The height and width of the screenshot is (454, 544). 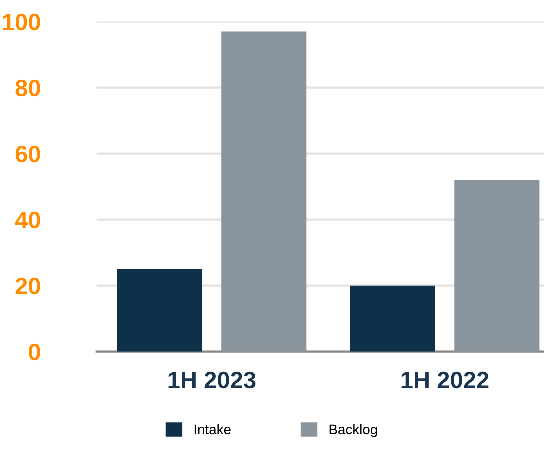 What do you see at coordinates (212, 429) in the screenshot?
I see `legend-label: Intake` at bounding box center [212, 429].